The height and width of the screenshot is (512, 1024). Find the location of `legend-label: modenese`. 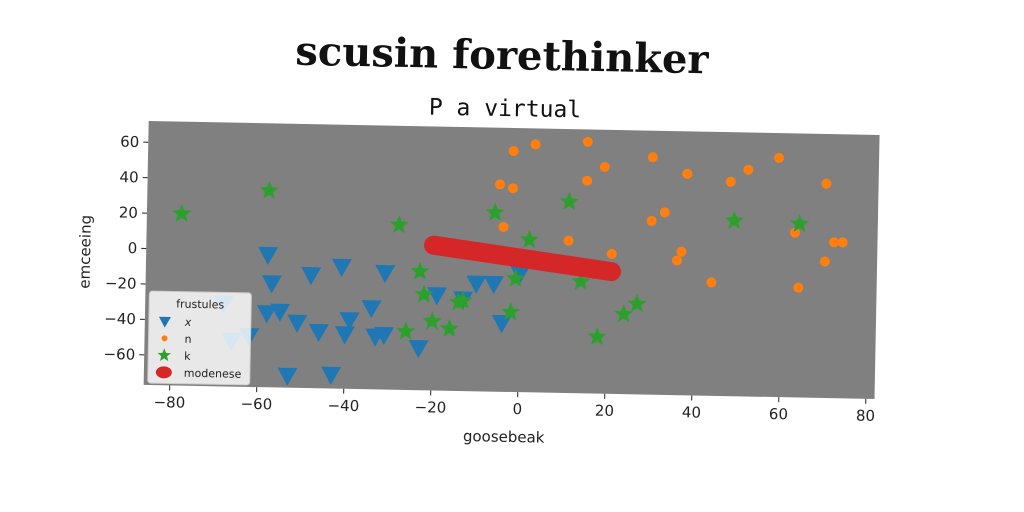

legend-label: modenese is located at coordinates (213, 374).